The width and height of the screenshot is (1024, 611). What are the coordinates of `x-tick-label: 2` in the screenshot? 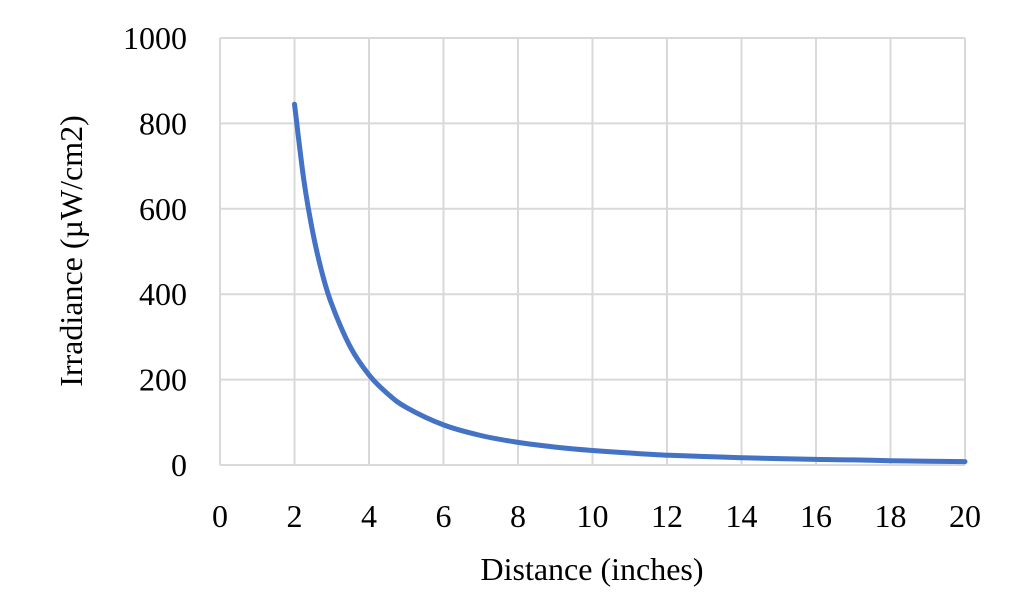 It's located at (295, 516).